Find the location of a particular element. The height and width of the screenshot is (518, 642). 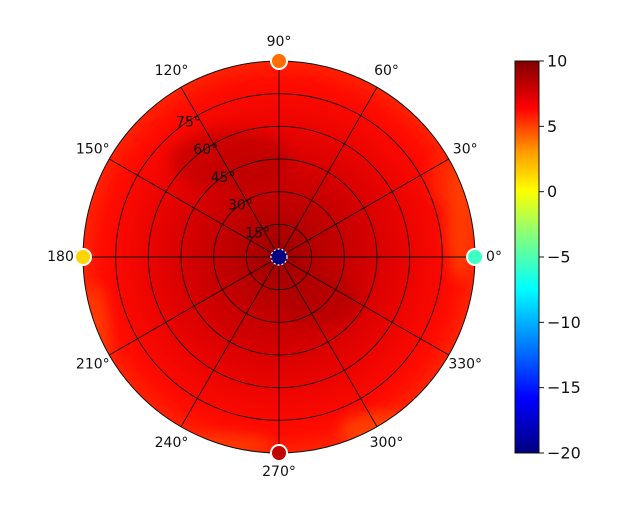

radial-tick-label: 45° is located at coordinates (223, 178).